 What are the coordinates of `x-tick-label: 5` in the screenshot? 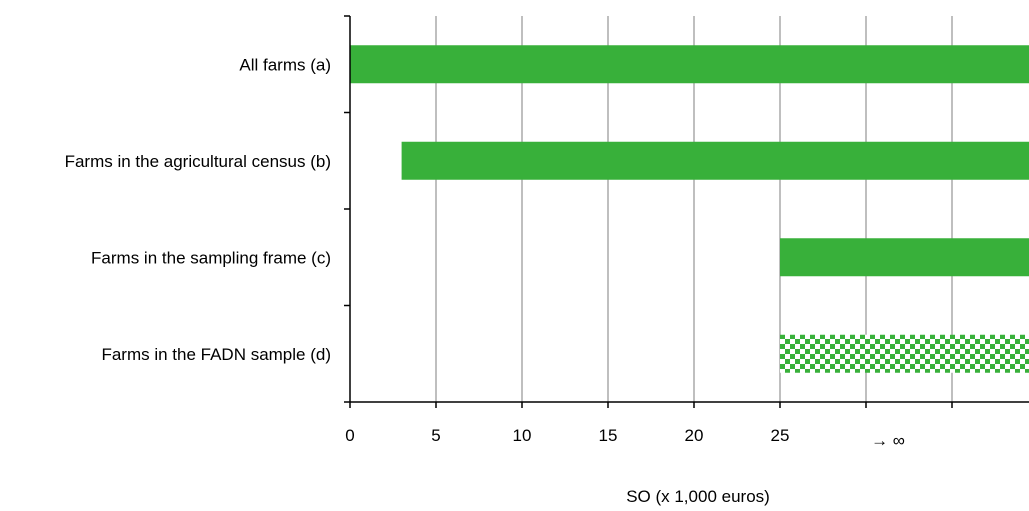 It's located at (435, 435).